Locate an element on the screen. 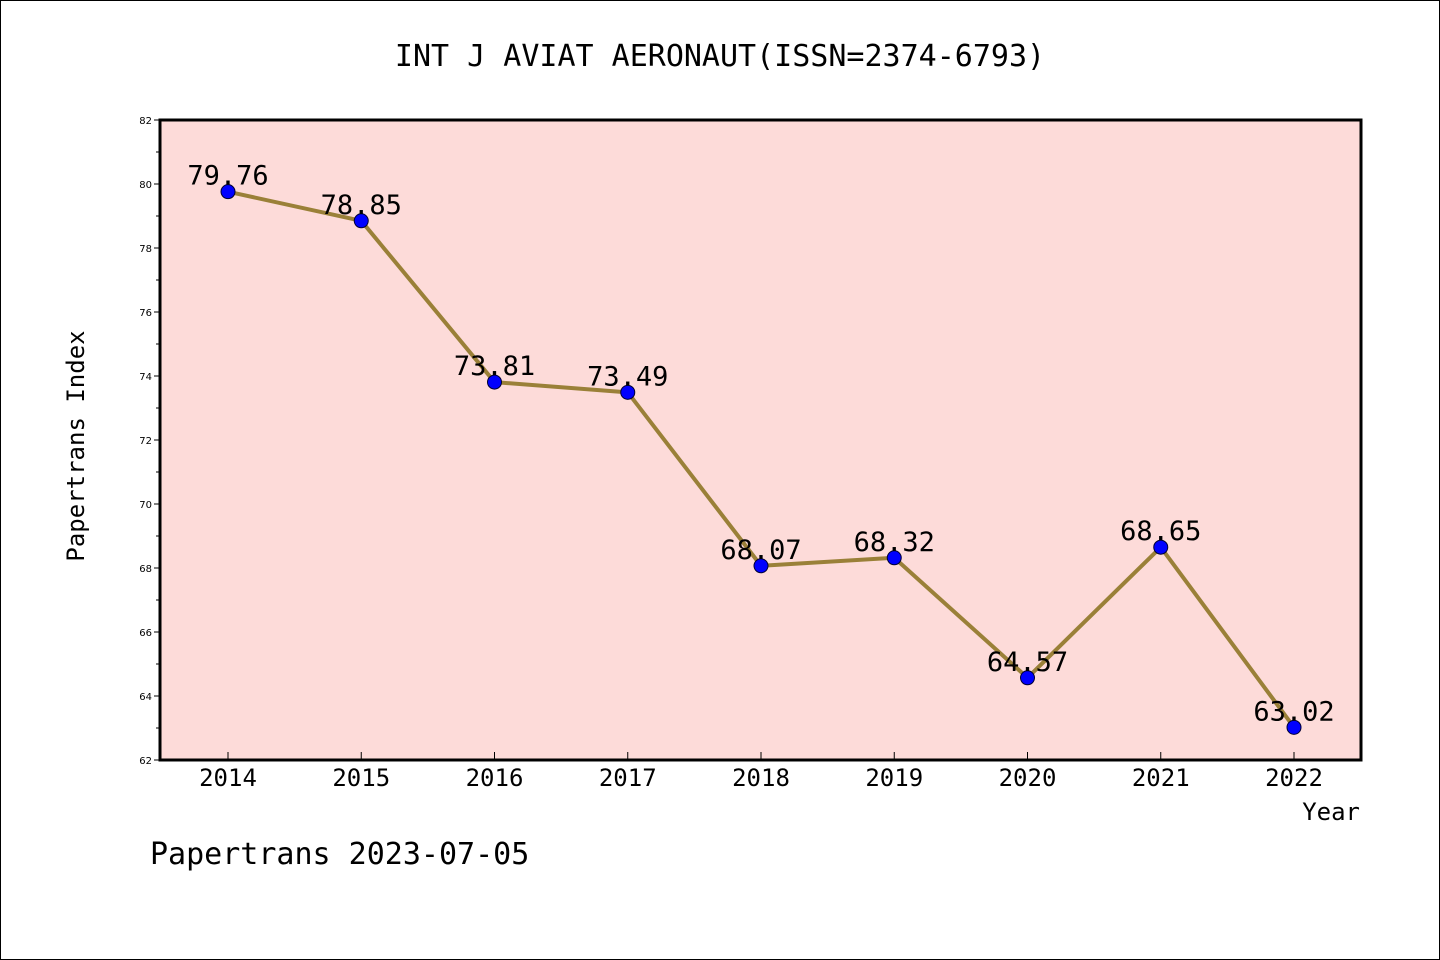 The width and height of the screenshot is (1440, 960). data-label: 64.57 is located at coordinates (1027, 662).